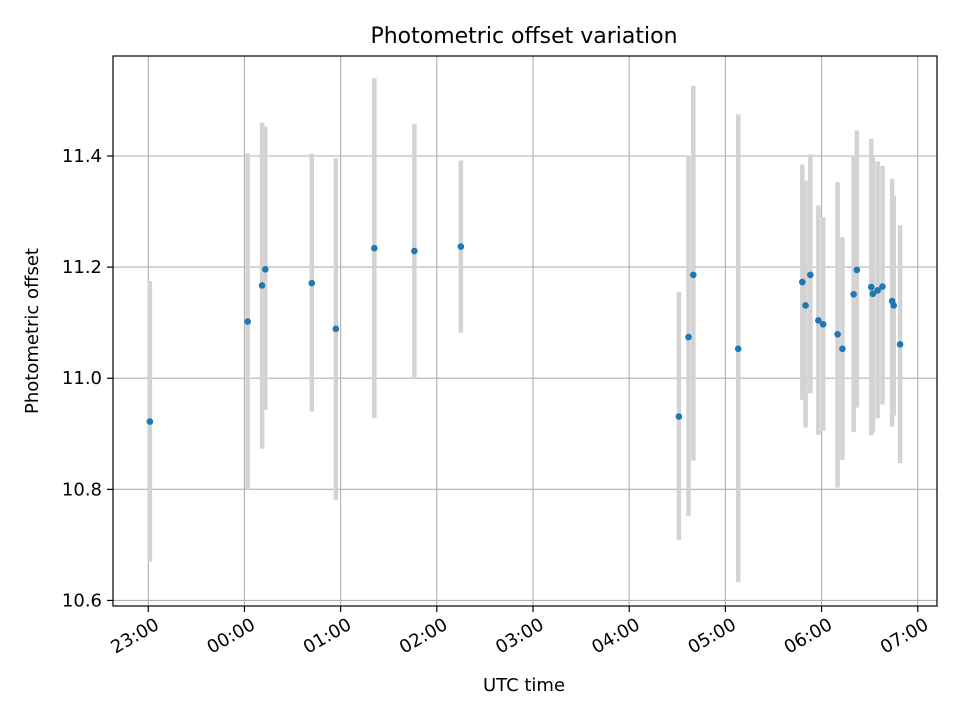  What do you see at coordinates (423, 636) in the screenshot?
I see `x-tick-label: 02:00` at bounding box center [423, 636].